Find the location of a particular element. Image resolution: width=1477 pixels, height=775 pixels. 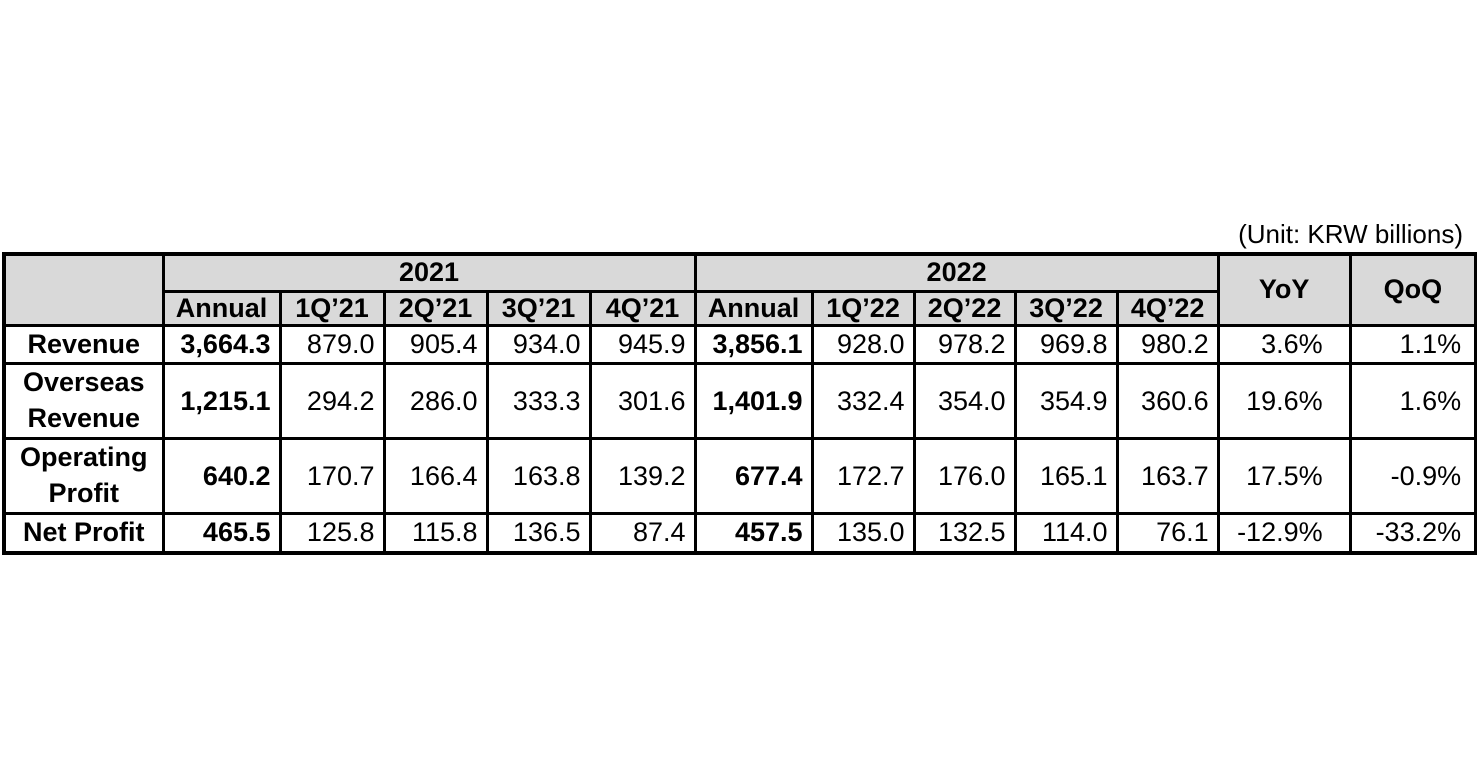

cell-2q22: 132.5 is located at coordinates (964, 533).